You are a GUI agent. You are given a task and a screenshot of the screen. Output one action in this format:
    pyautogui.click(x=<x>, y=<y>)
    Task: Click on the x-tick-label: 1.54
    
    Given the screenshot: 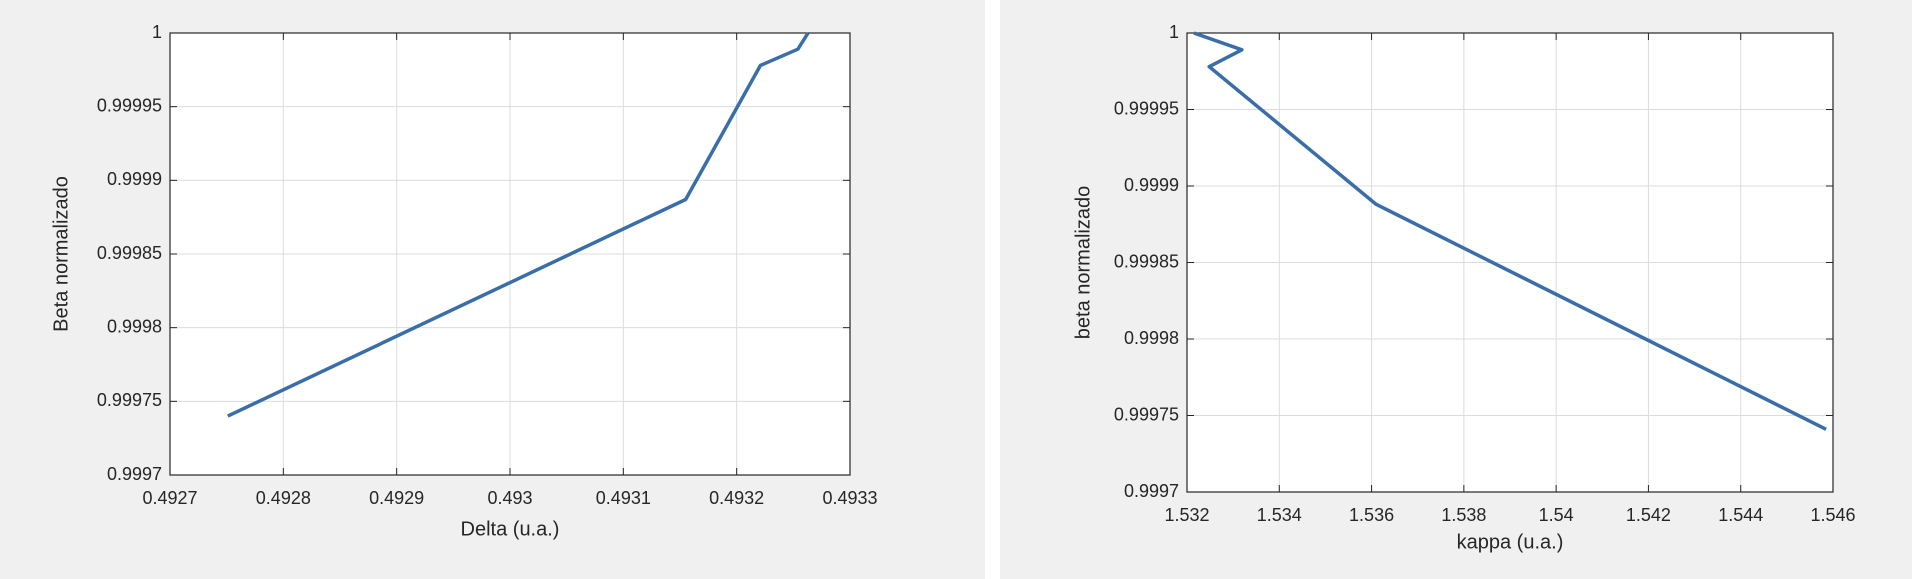 What is the action you would take?
    pyautogui.click(x=1556, y=515)
    